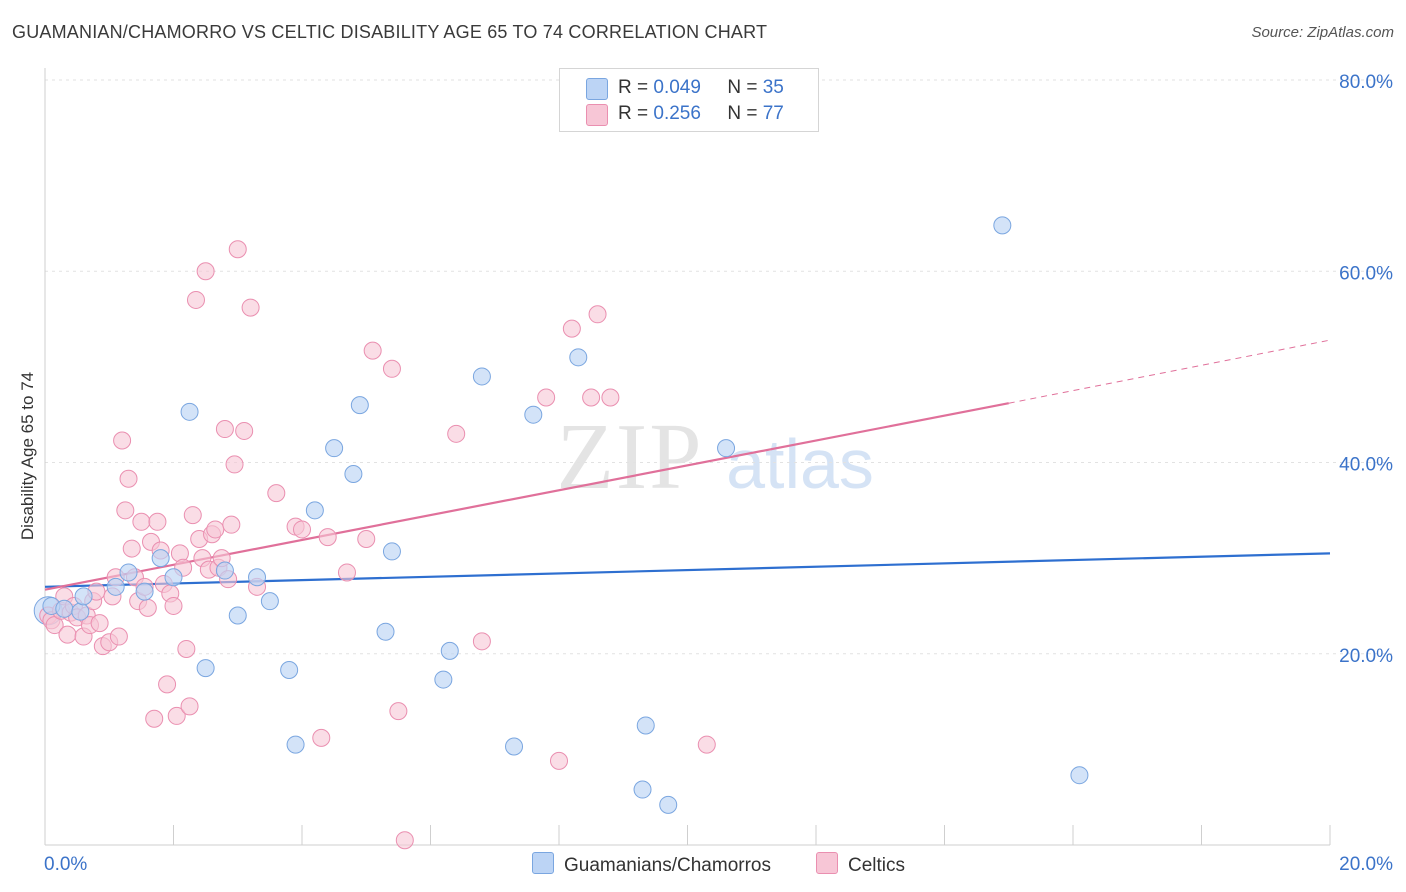 The height and width of the screenshot is (892, 1406). I want to click on x-tick-label: 20.0%, so click(1366, 864).